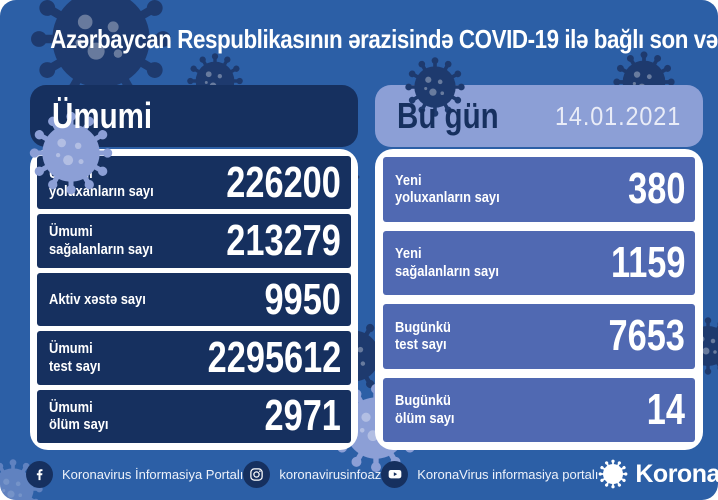 The image size is (718, 500). I want to click on stat-label: Yeni yoluxanların sayı, so click(447, 189).